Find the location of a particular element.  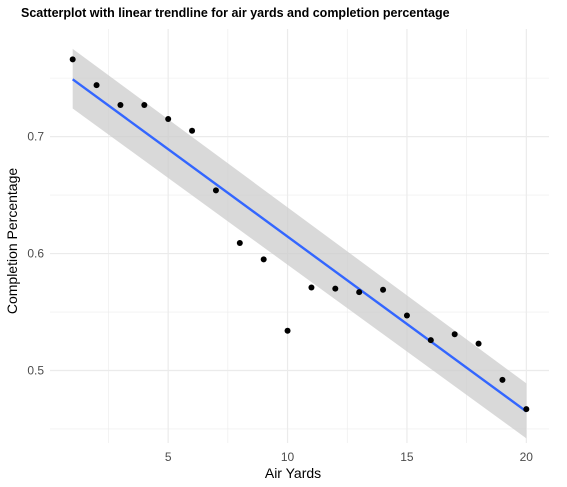

y-tick-label: 0.6 is located at coordinates (35, 254).